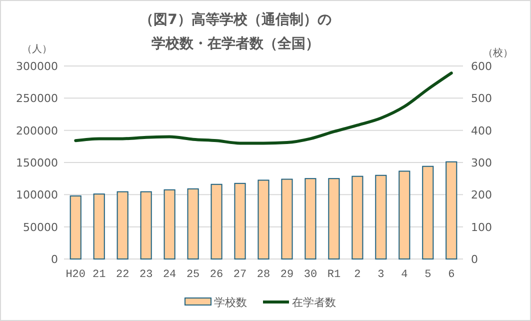  What do you see at coordinates (37, 195) in the screenshot?
I see `y-tick-label: 100000` at bounding box center [37, 195].